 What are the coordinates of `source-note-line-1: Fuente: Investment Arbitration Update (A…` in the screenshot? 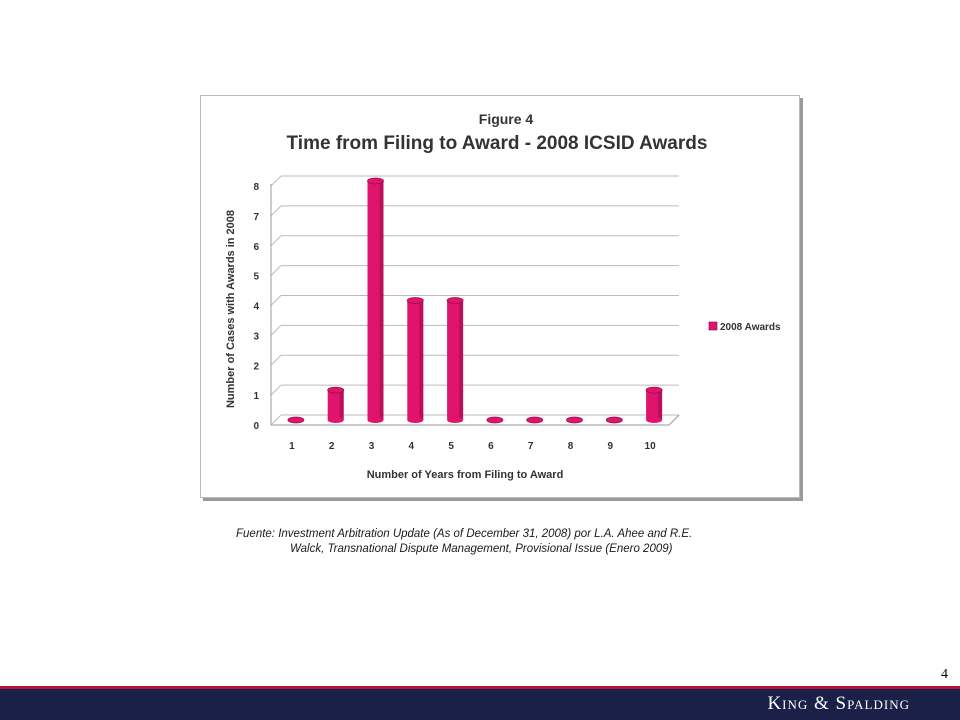 It's located at (464, 534).